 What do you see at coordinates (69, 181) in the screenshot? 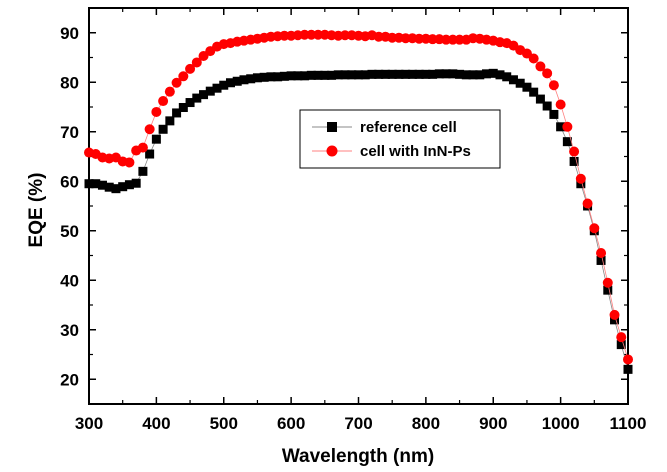
I see `y-tick-label: 60` at bounding box center [69, 181].